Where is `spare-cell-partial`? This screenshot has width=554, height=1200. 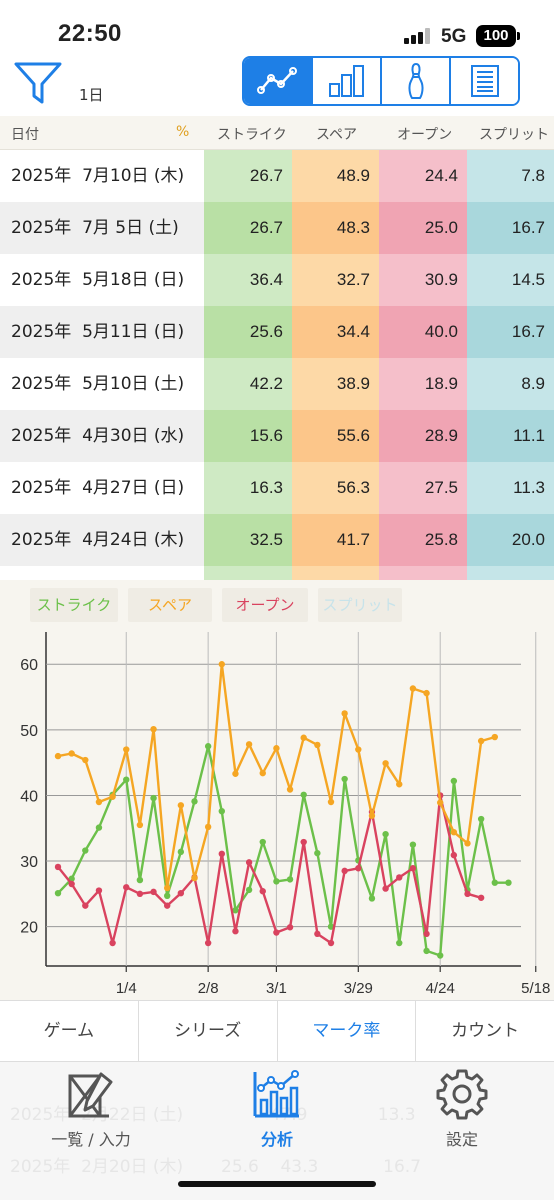 spare-cell-partial is located at coordinates (335, 573).